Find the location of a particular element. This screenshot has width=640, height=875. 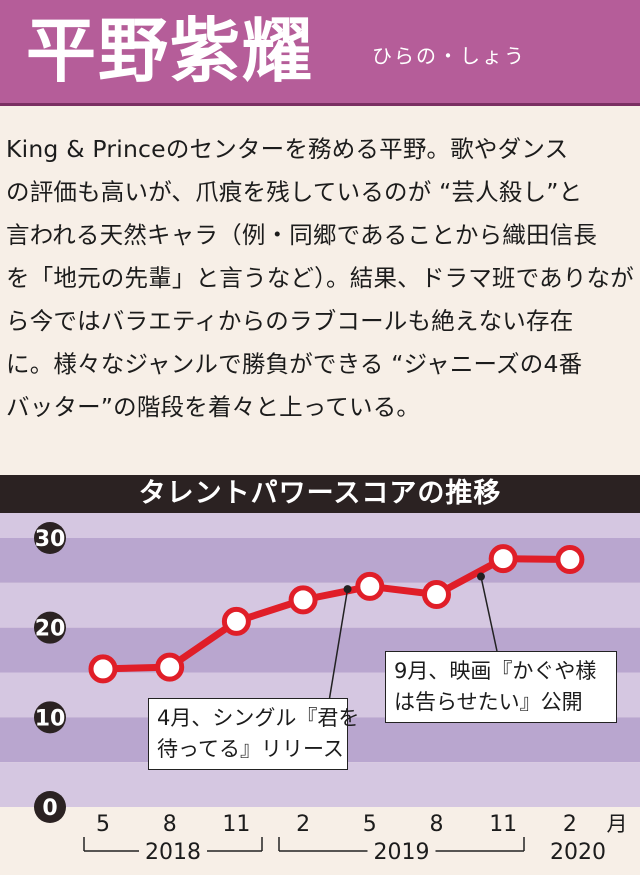

y-tick-label: 30 is located at coordinates (50, 539).